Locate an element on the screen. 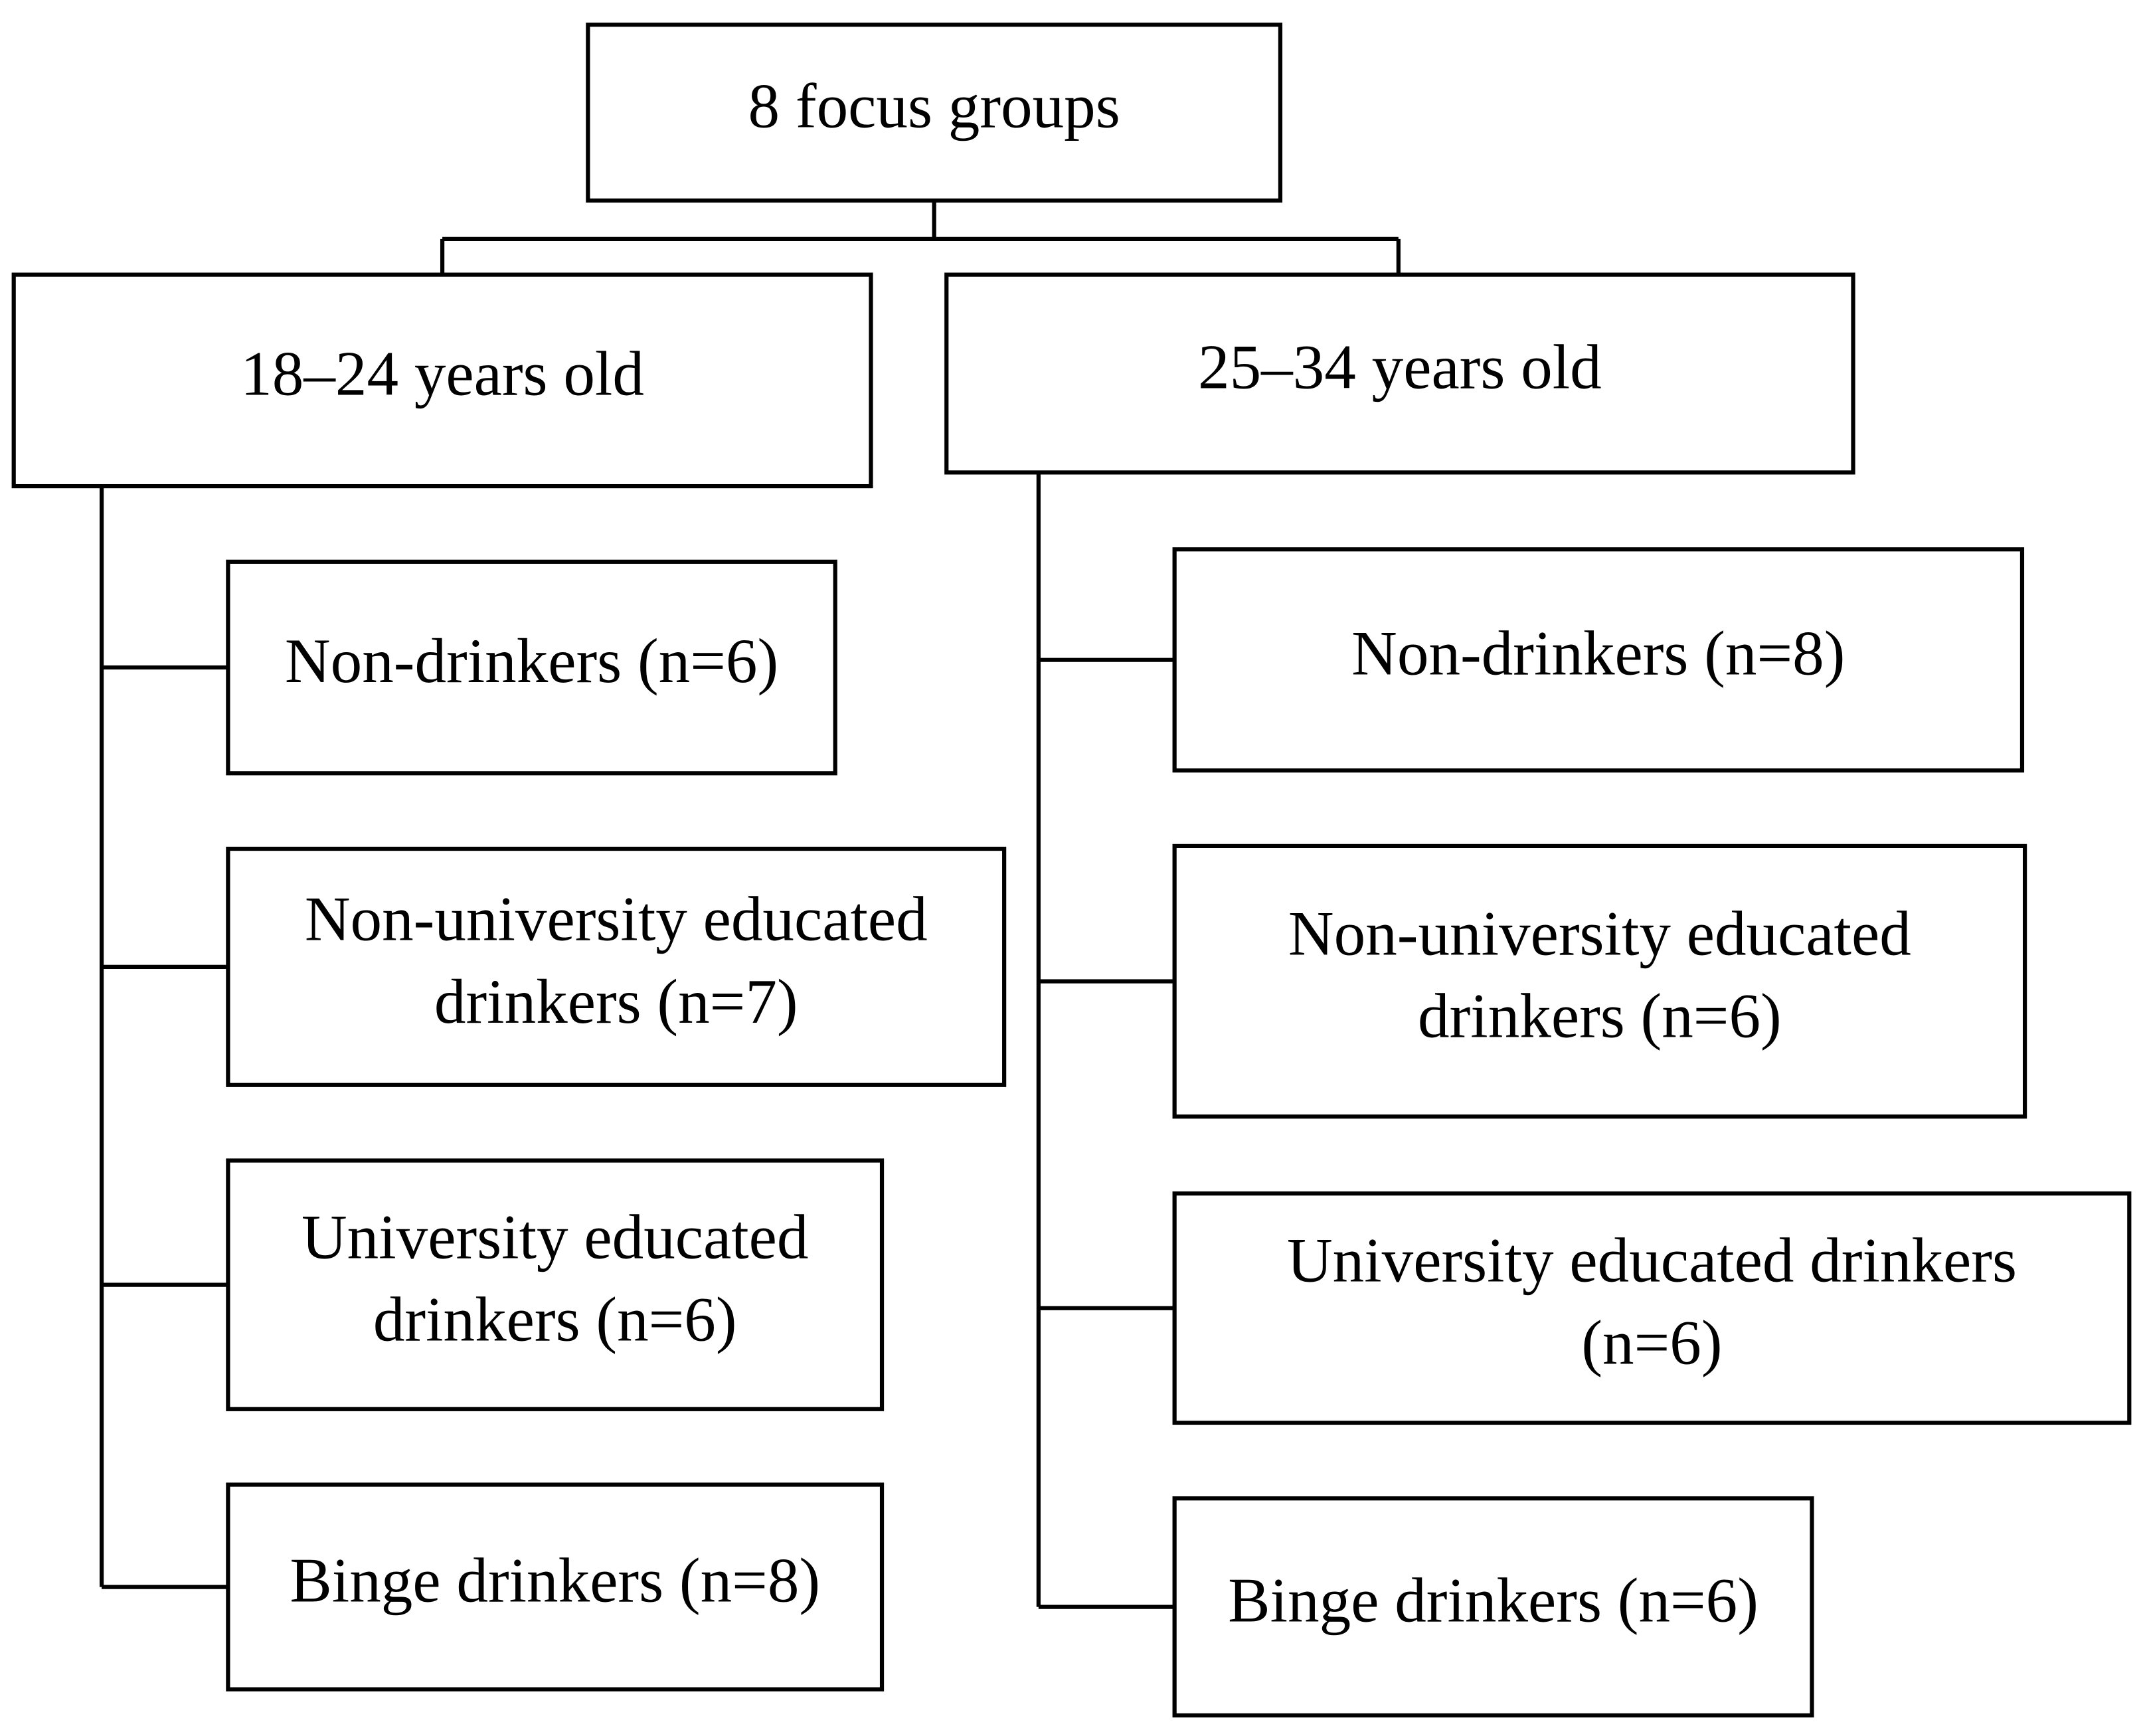  root-label: 8 focus groups is located at coordinates (934, 106).